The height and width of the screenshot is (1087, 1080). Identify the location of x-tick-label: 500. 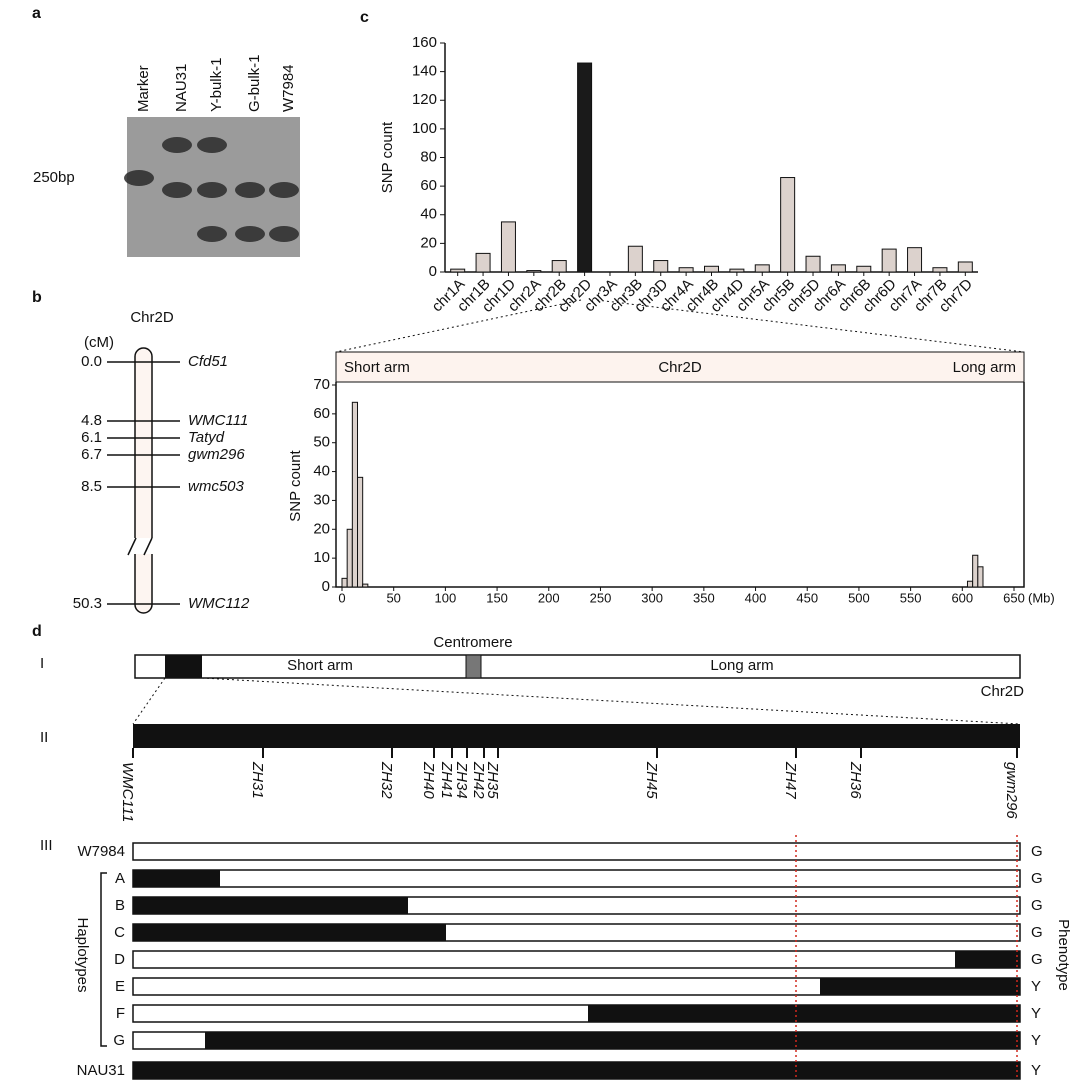
(859, 597).